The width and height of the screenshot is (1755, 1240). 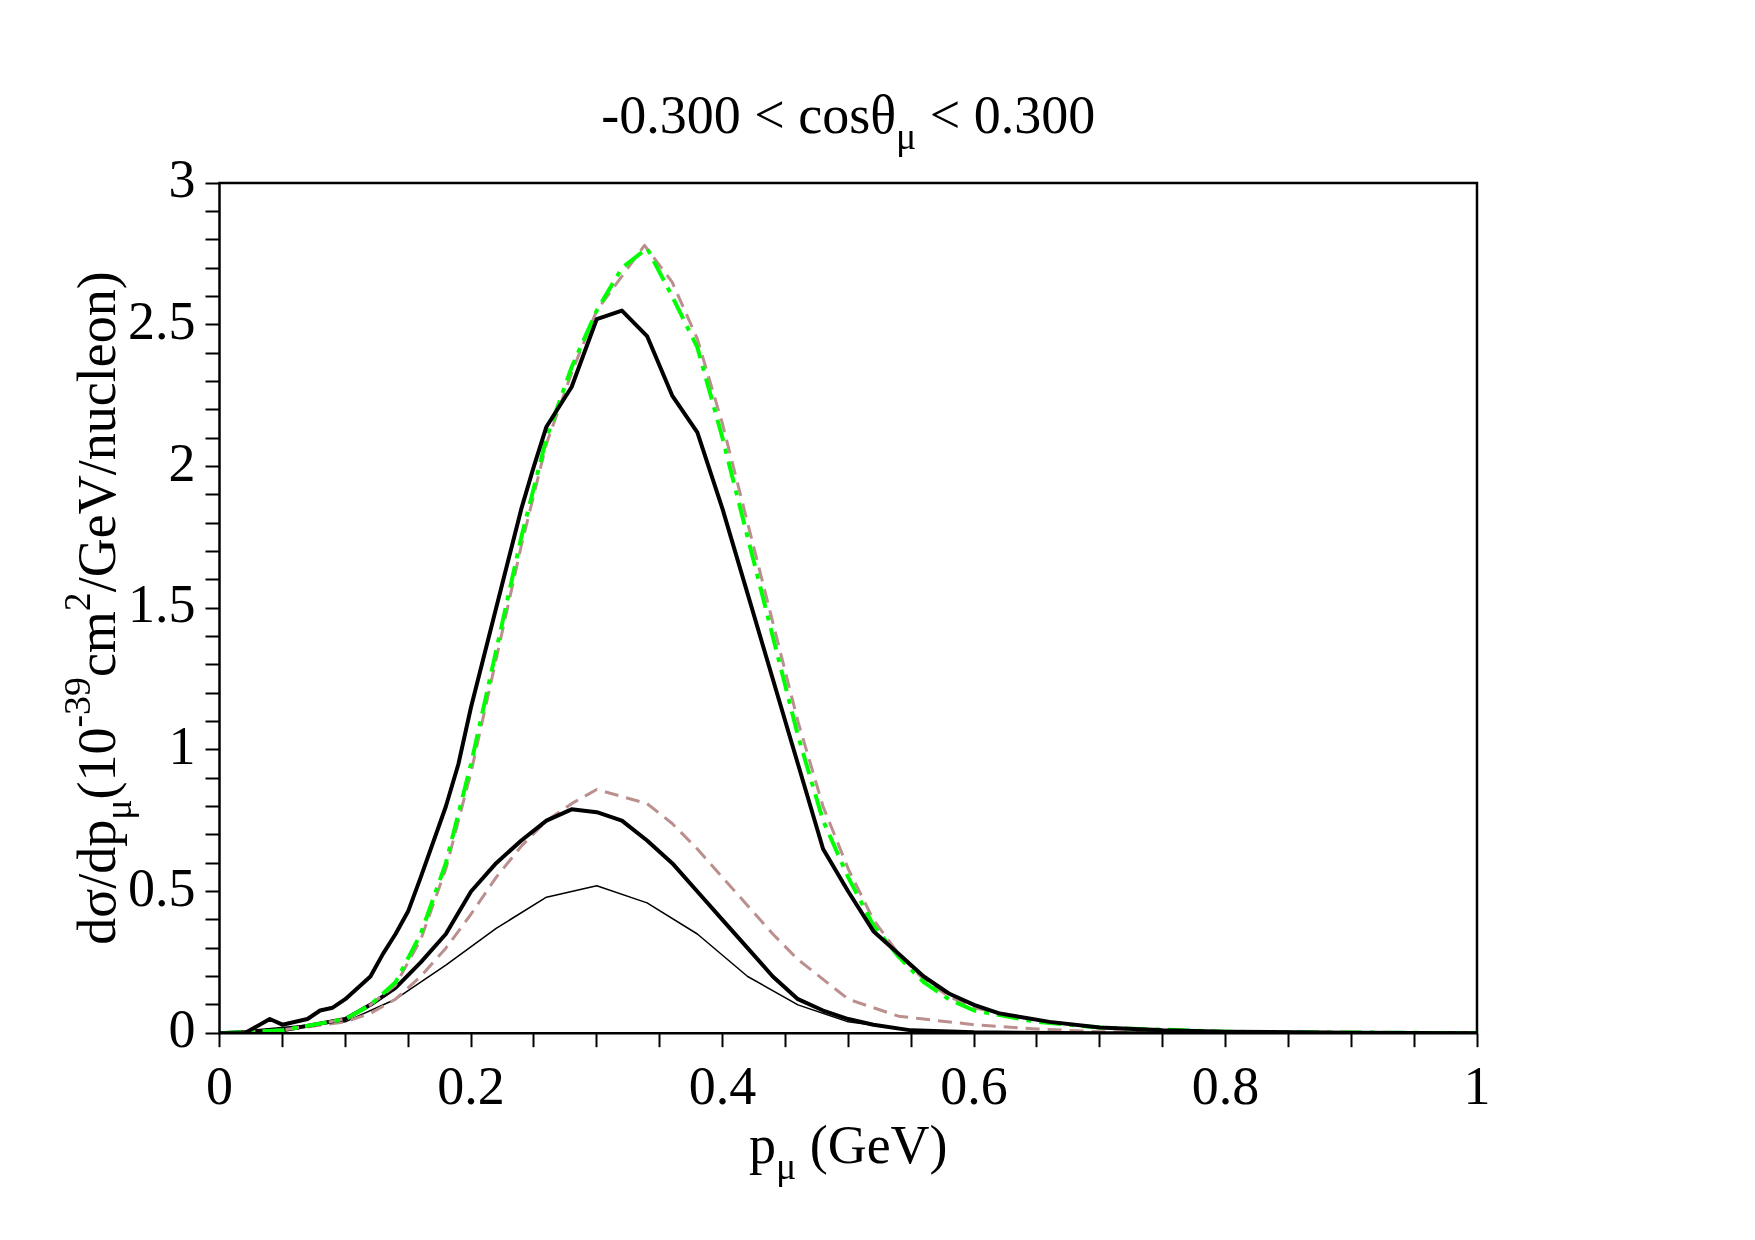 What do you see at coordinates (974, 1085) in the screenshot?
I see `x-tick-label: 0.6` at bounding box center [974, 1085].